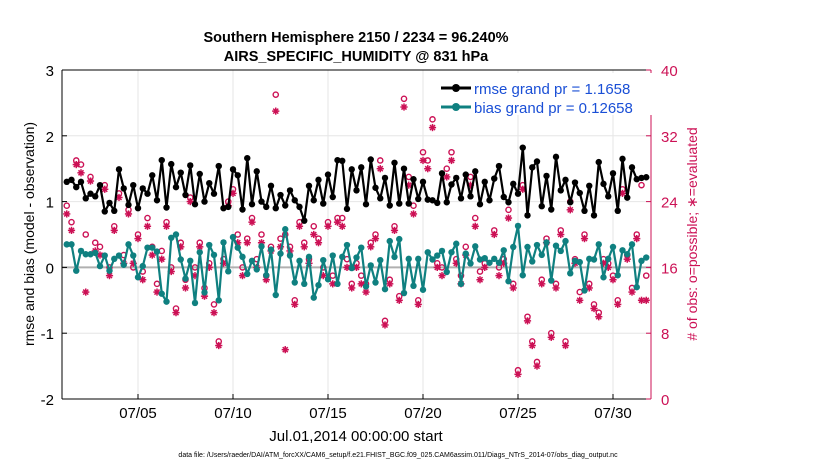 The width and height of the screenshot is (830, 475). Describe the element at coordinates (50, 137) in the screenshot. I see `y-left-tick-label: 2` at that location.